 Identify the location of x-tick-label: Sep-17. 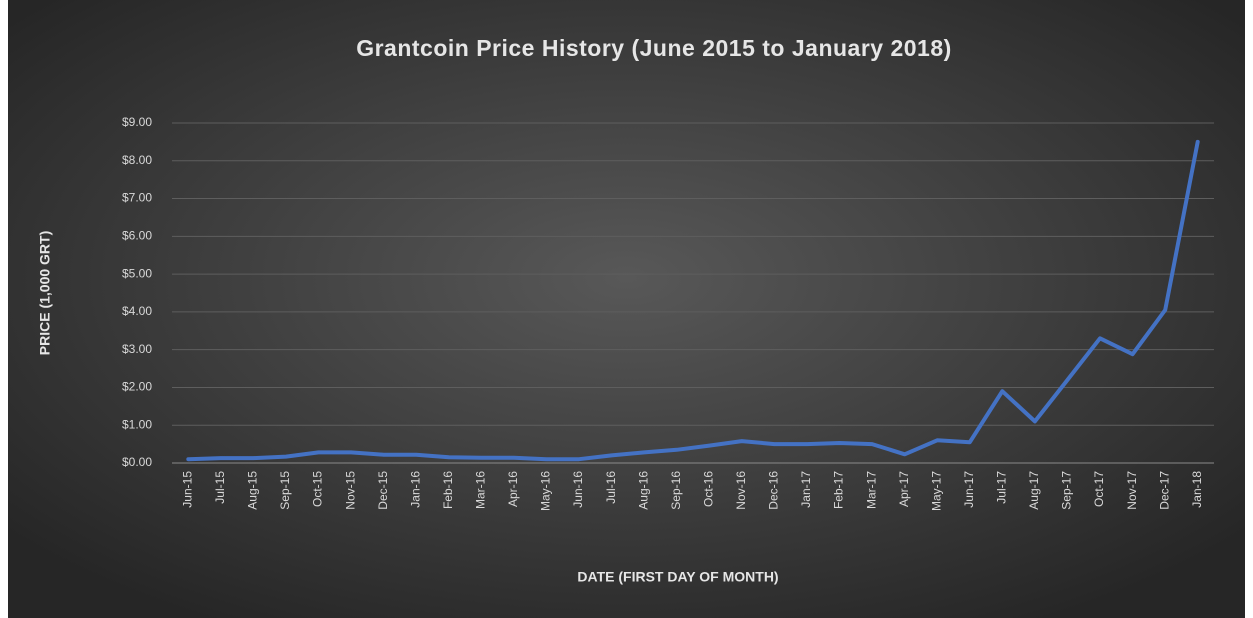
(1067, 490).